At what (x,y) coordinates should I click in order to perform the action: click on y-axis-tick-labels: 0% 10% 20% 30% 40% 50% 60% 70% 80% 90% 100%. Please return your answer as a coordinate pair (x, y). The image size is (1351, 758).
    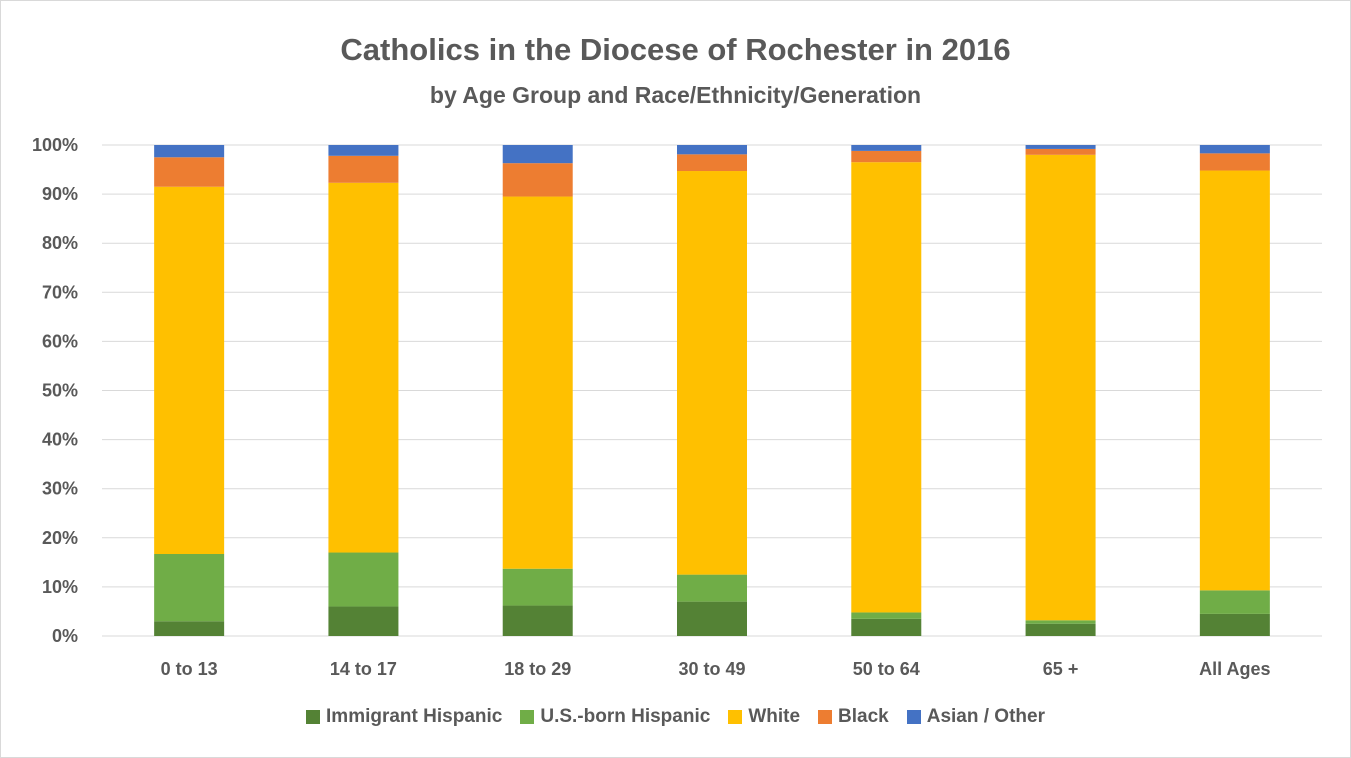
    Looking at the image, I should click on (55, 390).